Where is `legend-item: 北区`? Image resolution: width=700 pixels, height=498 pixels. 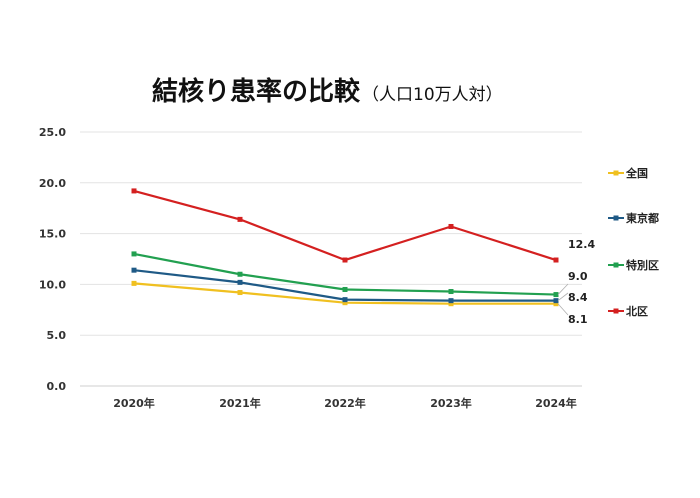
legend-item: 北区 is located at coordinates (628, 311).